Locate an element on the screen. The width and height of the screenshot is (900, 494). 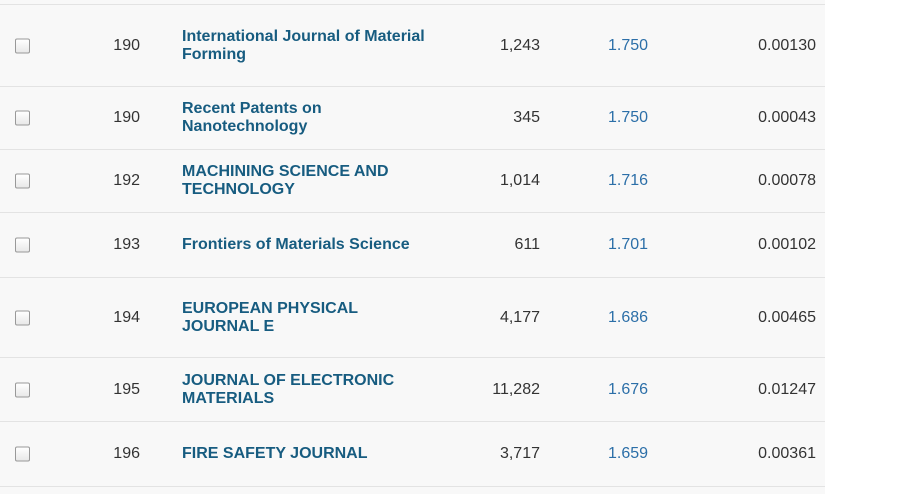
table-row: 196 FIRE SAFETY JOURNAL 3,717 1.659 0.00361 is located at coordinates (412, 454).